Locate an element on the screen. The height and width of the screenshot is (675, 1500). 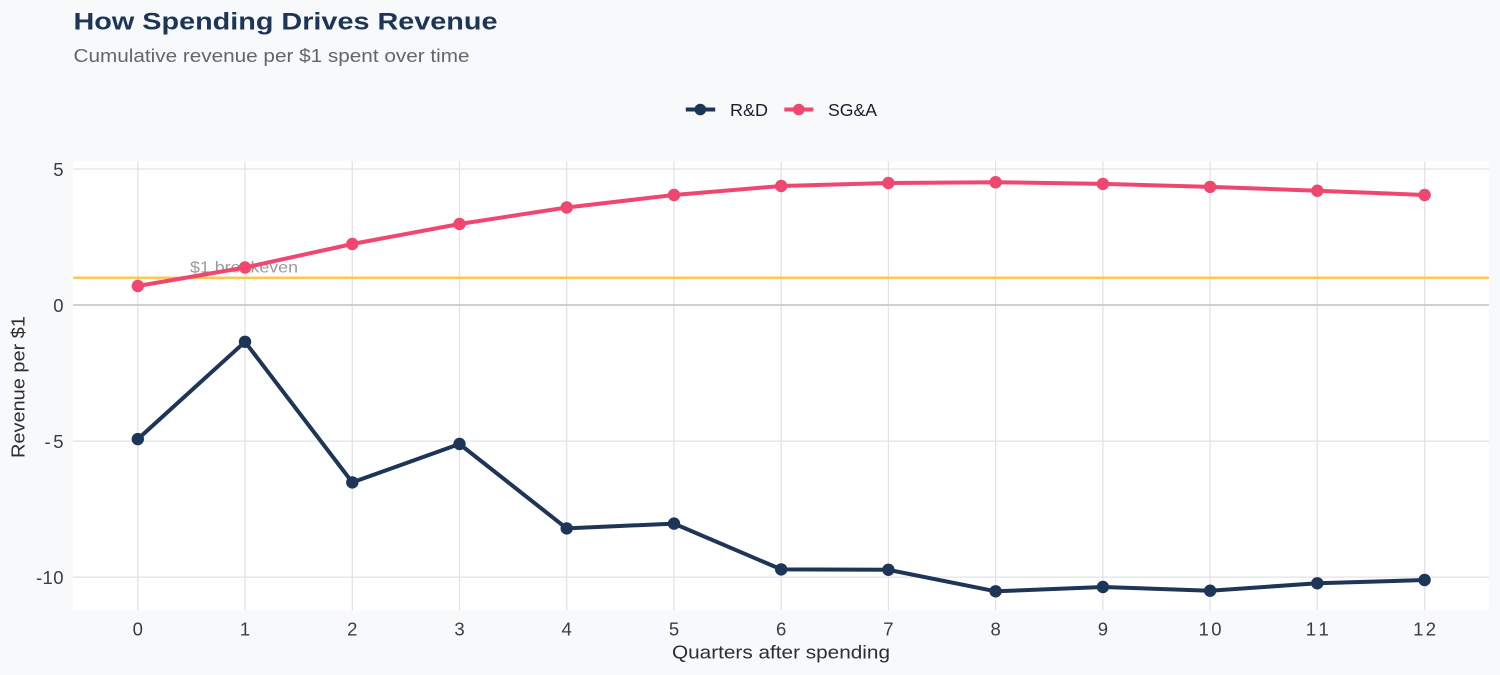
svg-text: 2 is located at coordinates (352, 628).